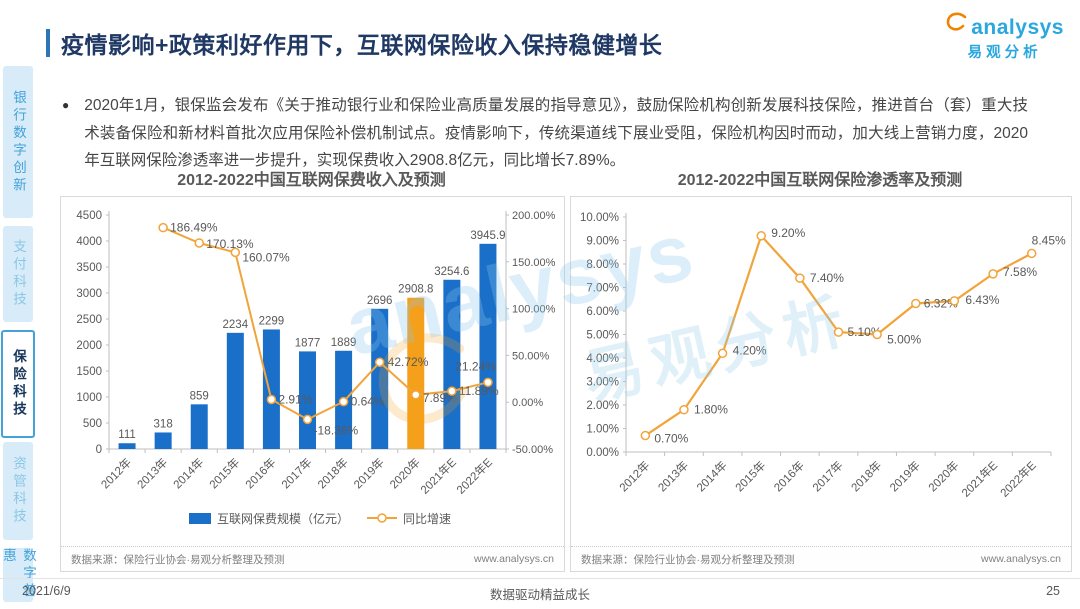  I want to click on svg-text: 3254.6, so click(451, 272).